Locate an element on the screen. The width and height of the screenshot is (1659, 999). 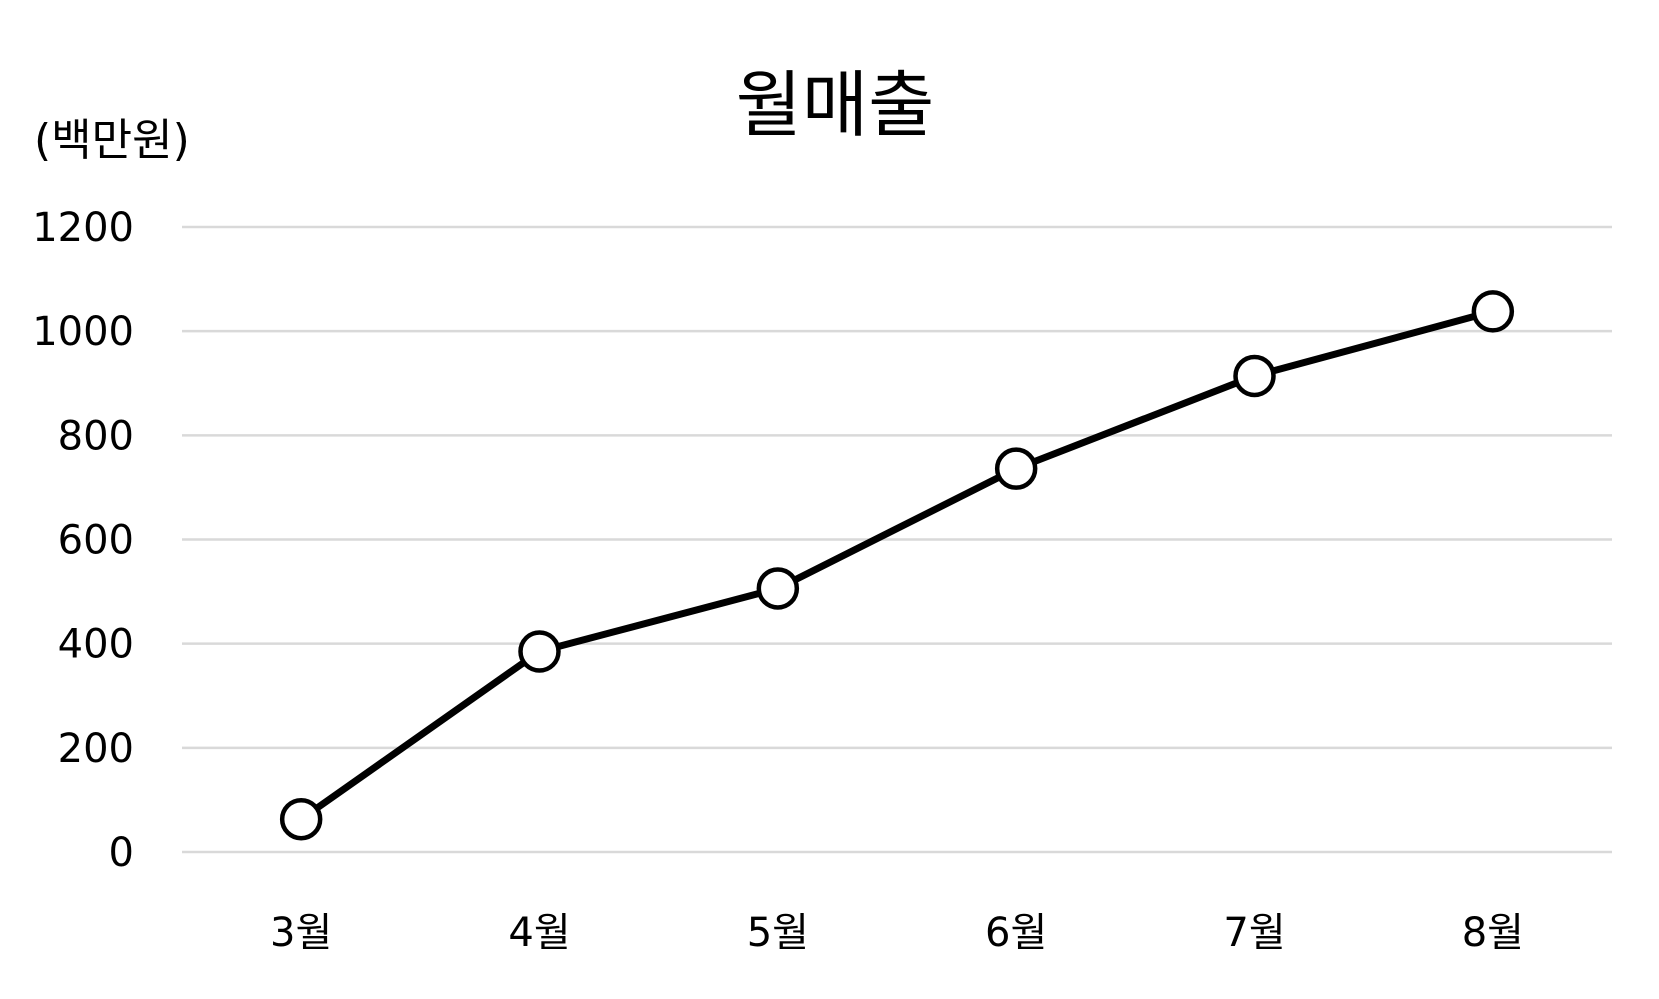
x-tick-label: 3월 is located at coordinates (301, 933).